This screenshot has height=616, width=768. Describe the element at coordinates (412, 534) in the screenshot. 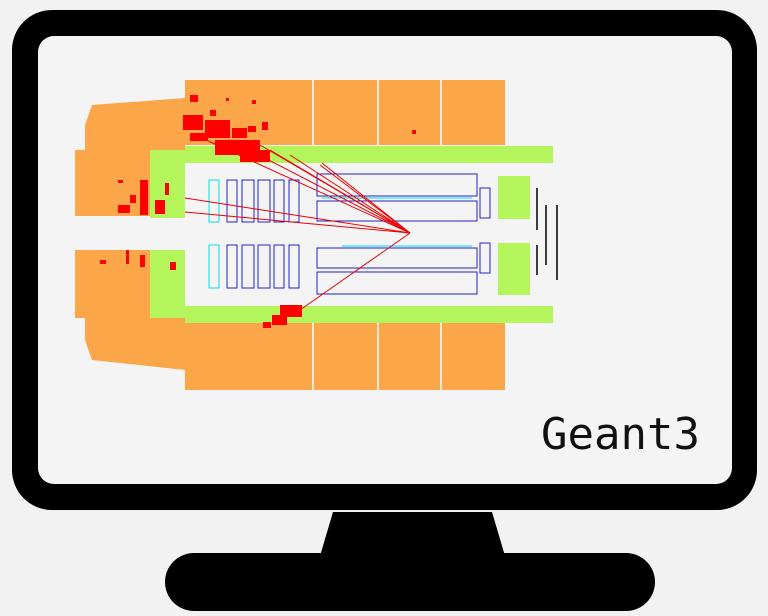

I see `stand-neck` at that location.